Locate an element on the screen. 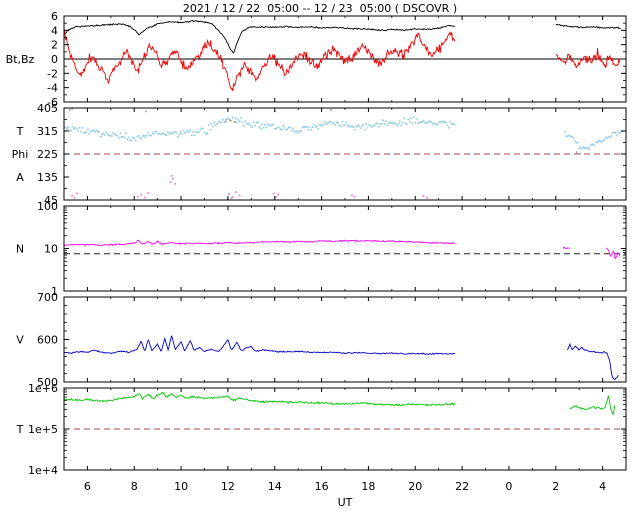 Image resolution: width=640 pixels, height=512 pixels. y-tick-label: 225 is located at coordinates (47, 154).